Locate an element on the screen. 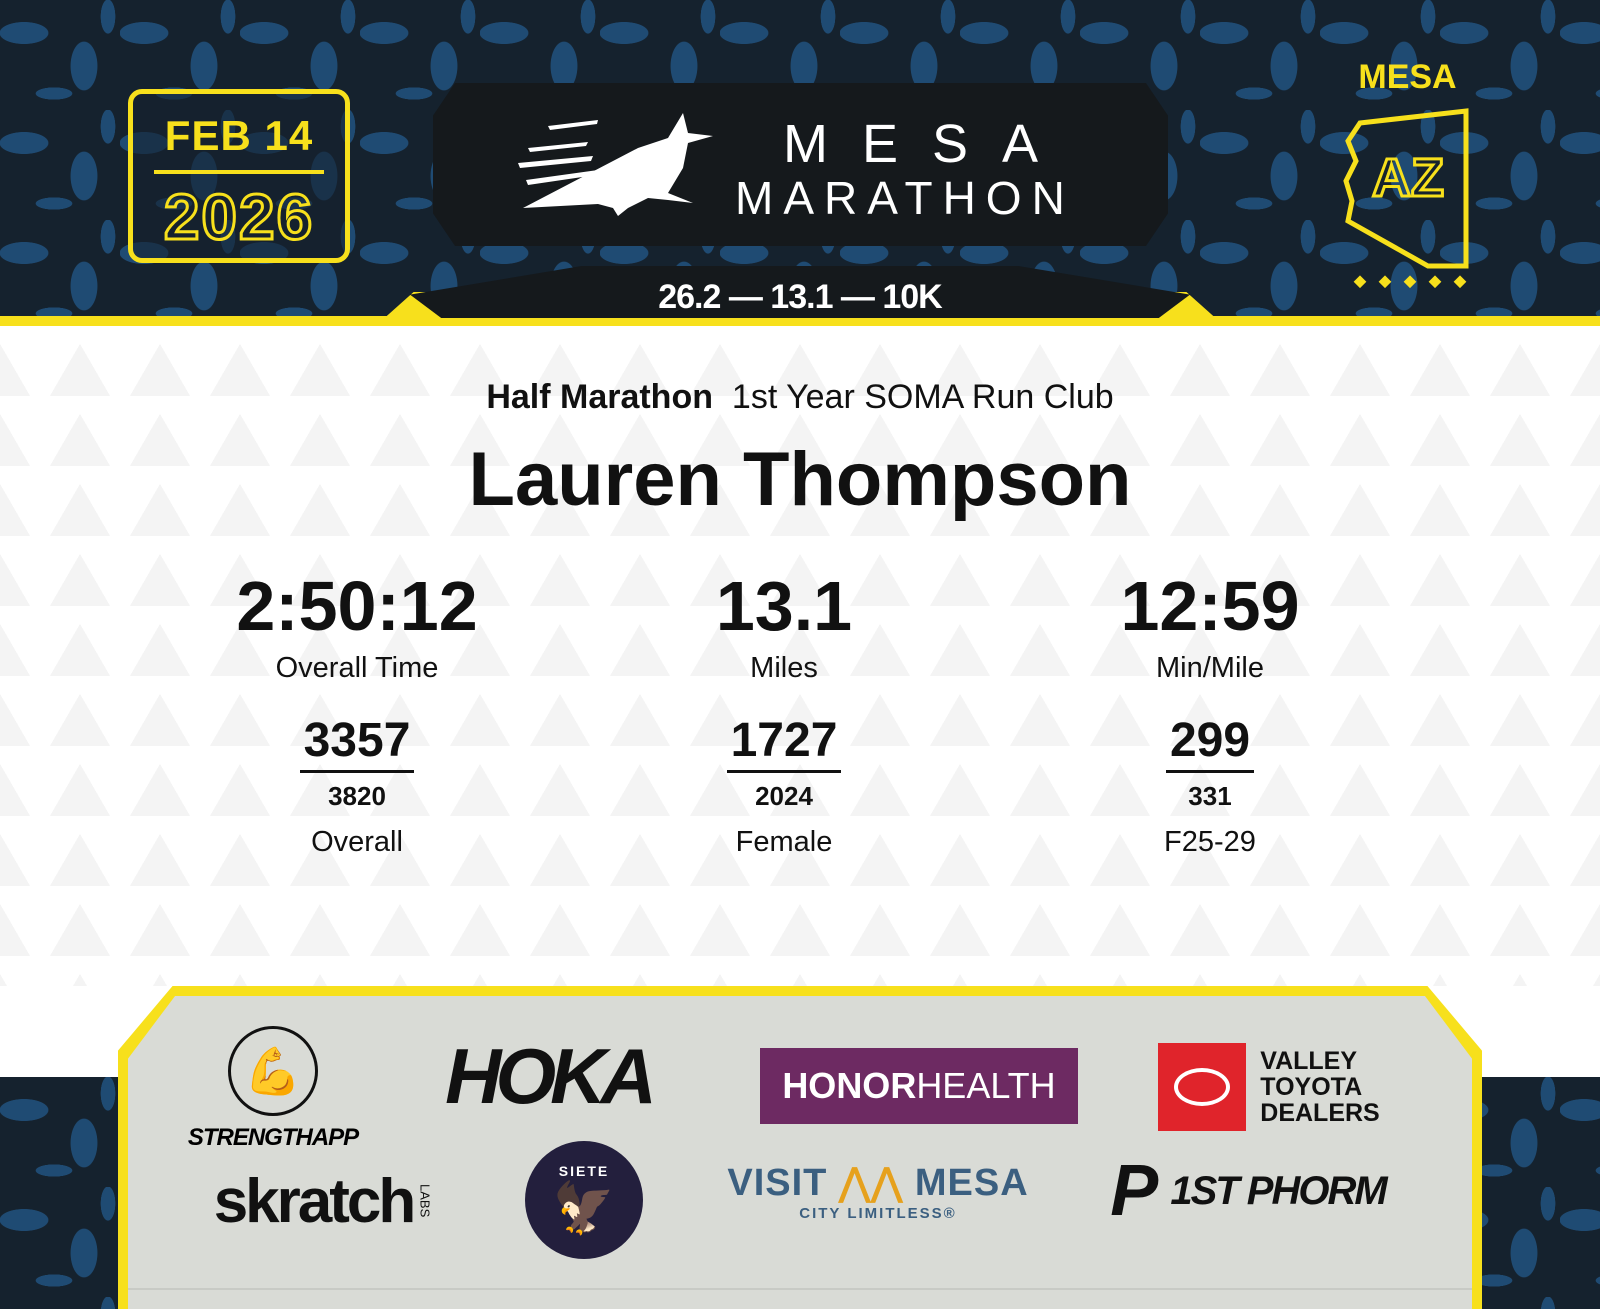 This screenshot has height=1309, width=1600. stat-label: Min/Mile is located at coordinates (1210, 668).